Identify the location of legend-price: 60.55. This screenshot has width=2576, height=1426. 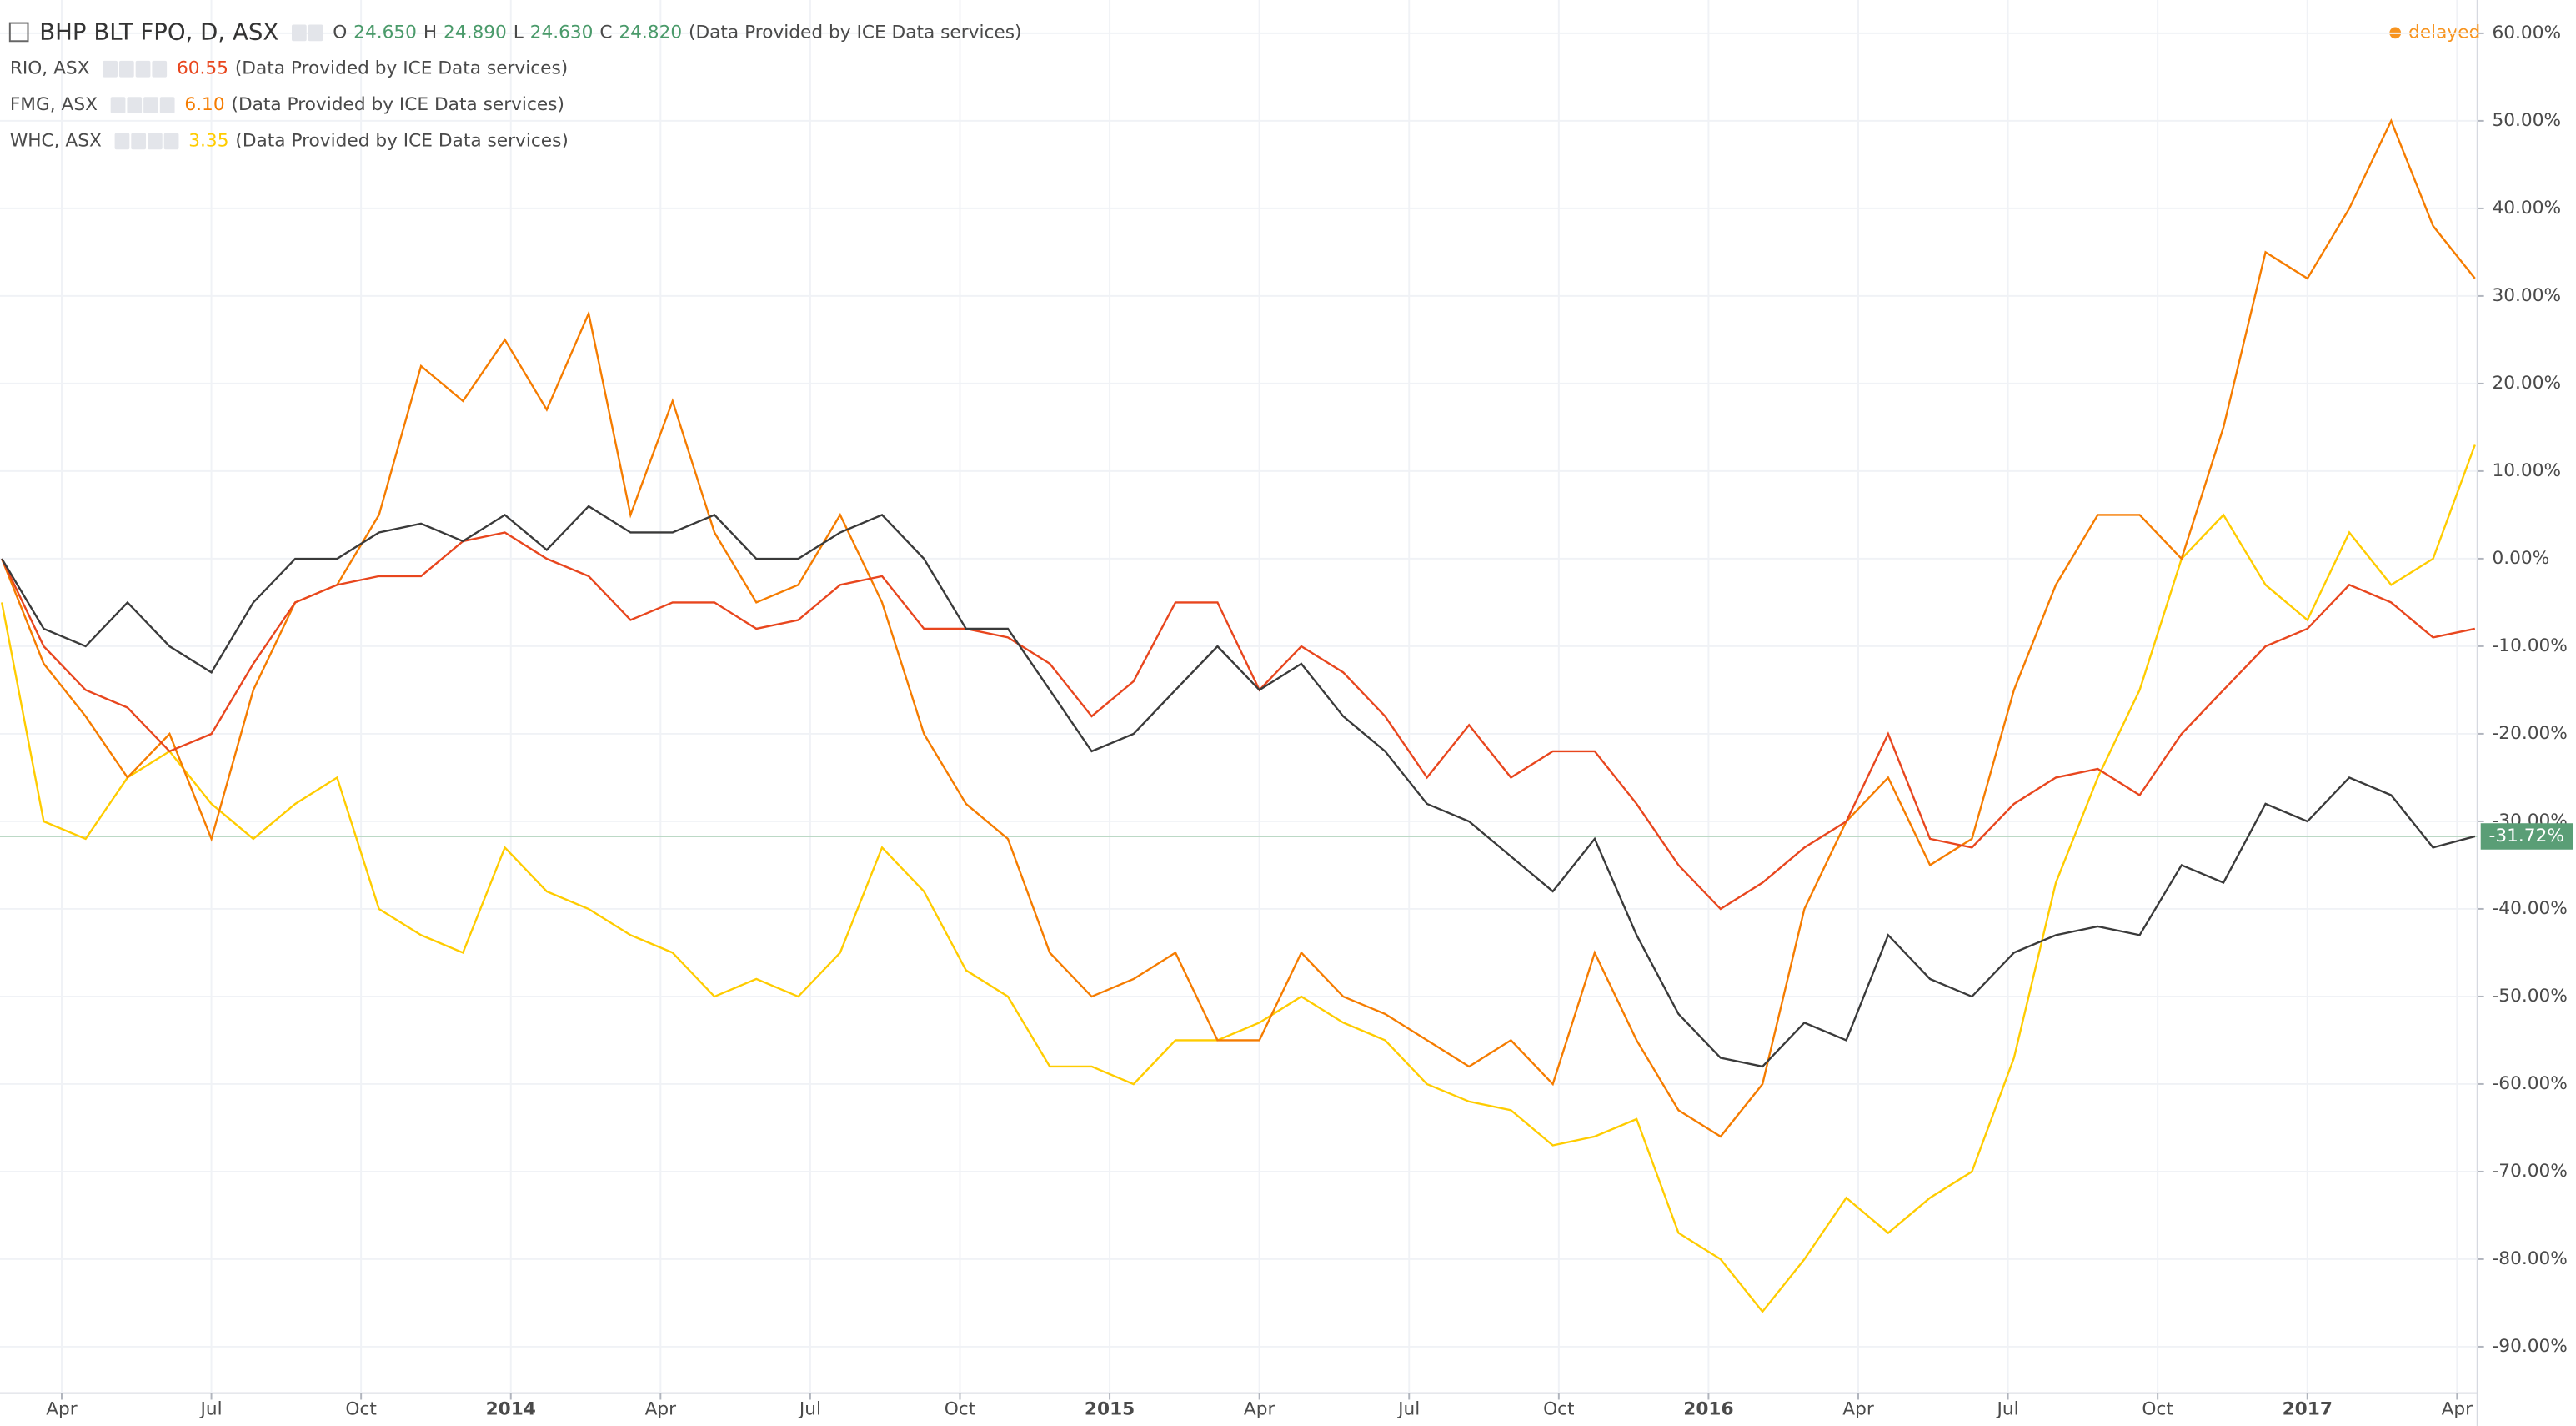
(202, 68).